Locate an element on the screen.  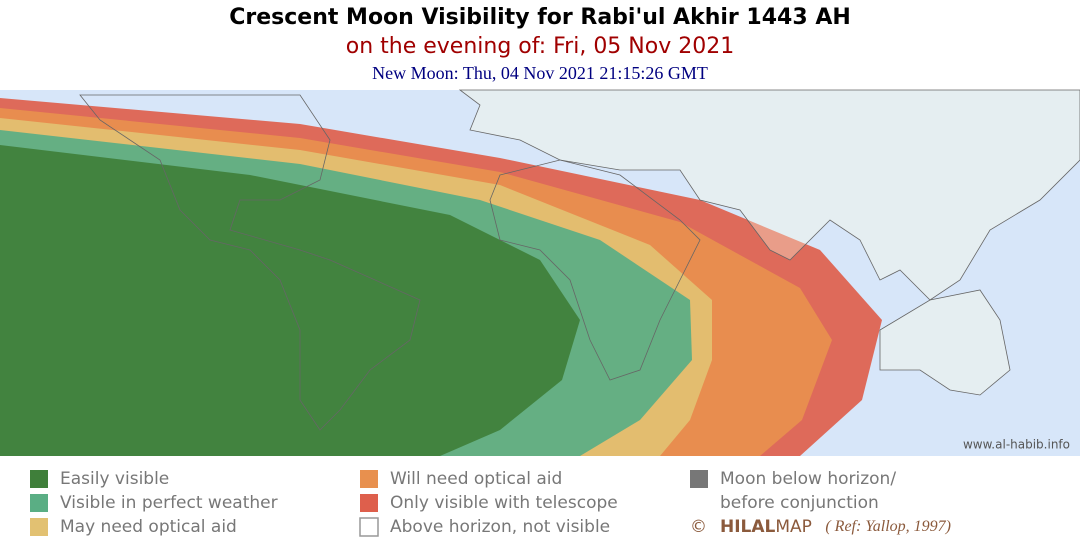
brand-bold: HILAL is located at coordinates (748, 527).